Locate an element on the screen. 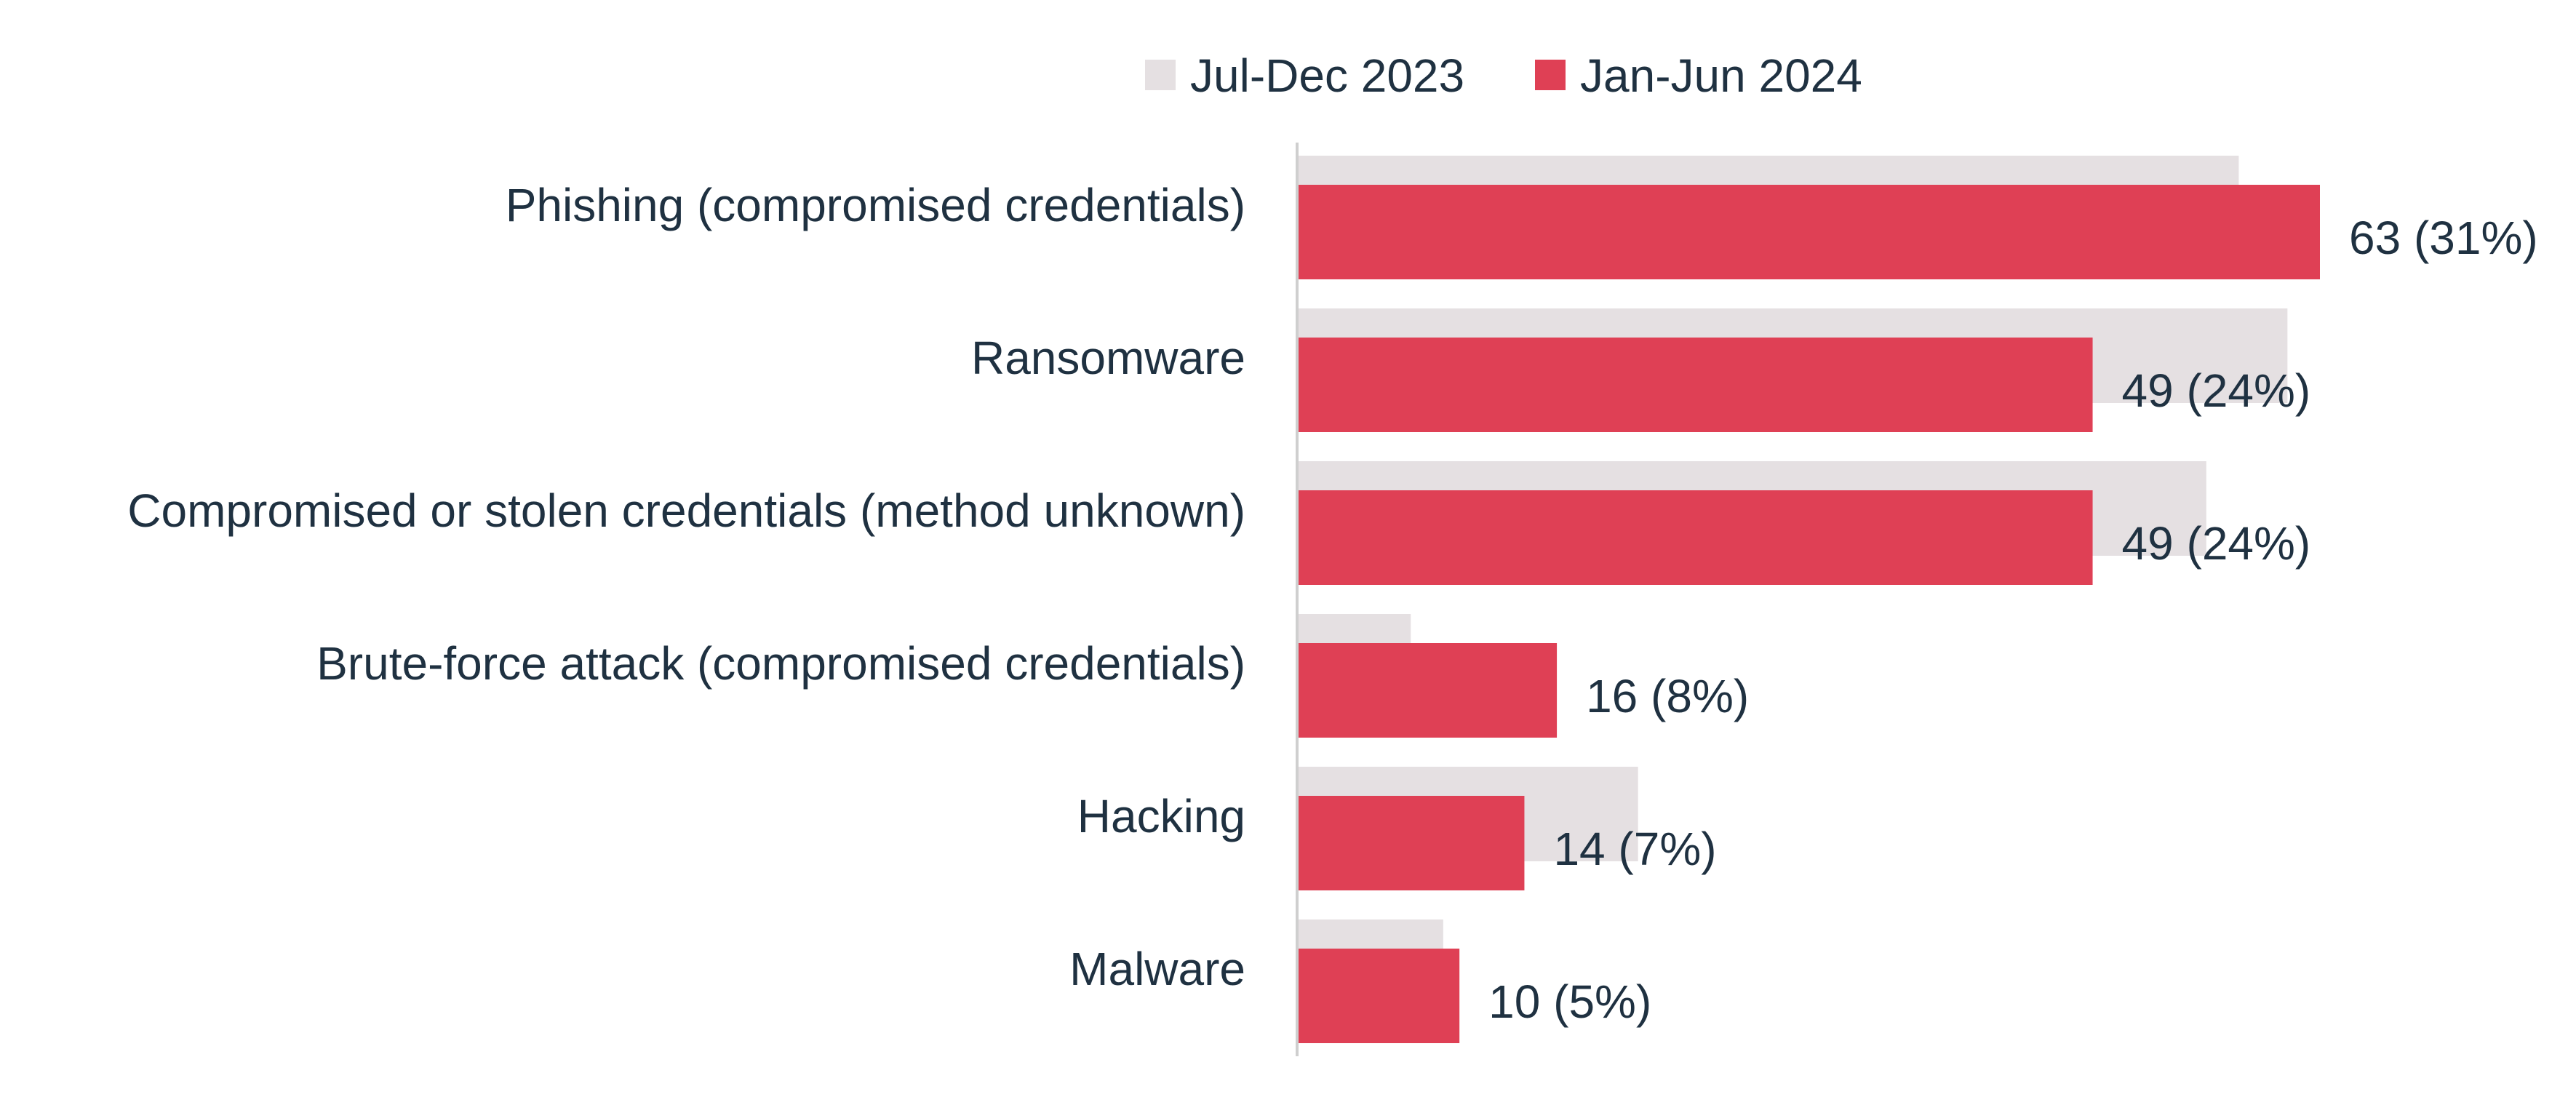  data-label-phishing-compromised-credentials: 63 (31%) is located at coordinates (2443, 238).